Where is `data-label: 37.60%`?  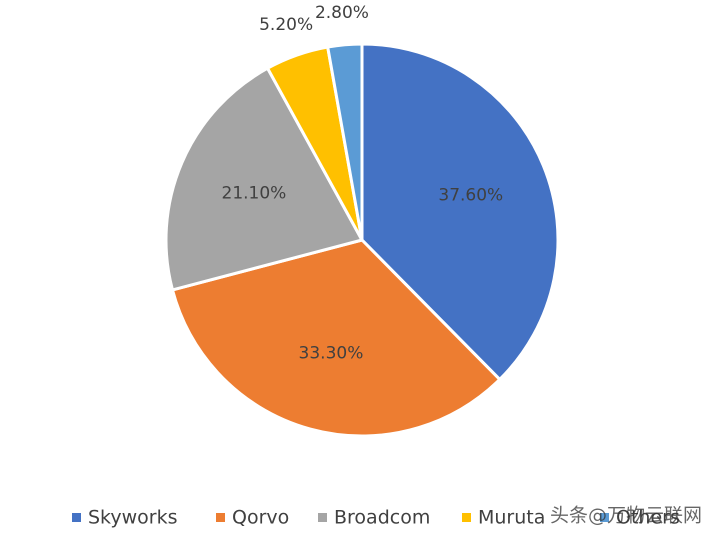 data-label: 37.60% is located at coordinates (470, 195).